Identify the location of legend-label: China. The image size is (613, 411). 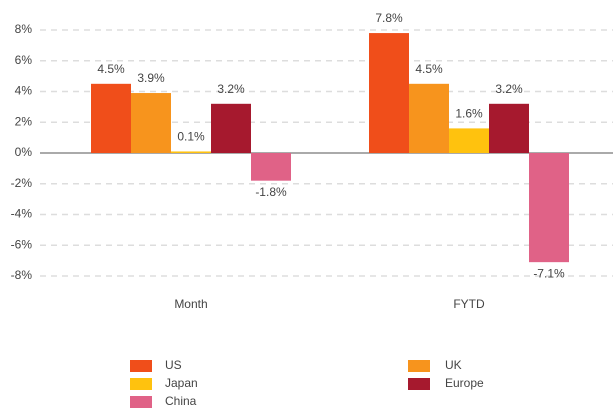
(181, 401).